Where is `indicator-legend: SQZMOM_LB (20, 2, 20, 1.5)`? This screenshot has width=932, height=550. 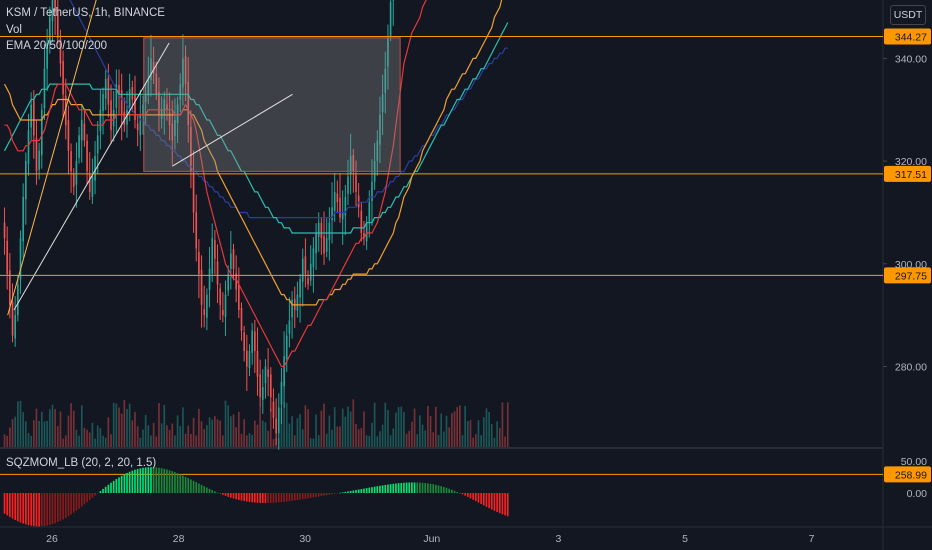
indicator-legend: SQZMOM_LB (20, 2, 20, 1.5) is located at coordinates (81, 463).